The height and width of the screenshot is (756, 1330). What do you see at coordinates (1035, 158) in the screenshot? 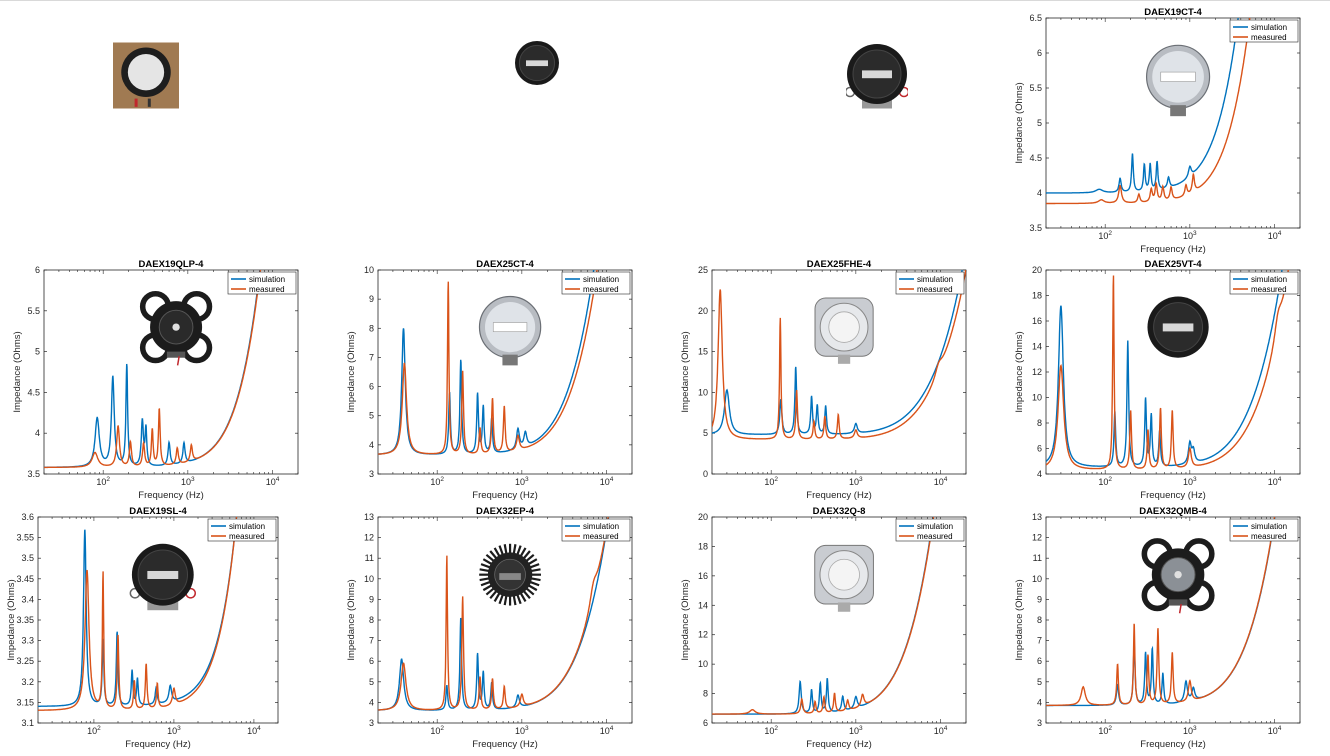
I see `y-tick-label: 4.5` at bounding box center [1035, 158].